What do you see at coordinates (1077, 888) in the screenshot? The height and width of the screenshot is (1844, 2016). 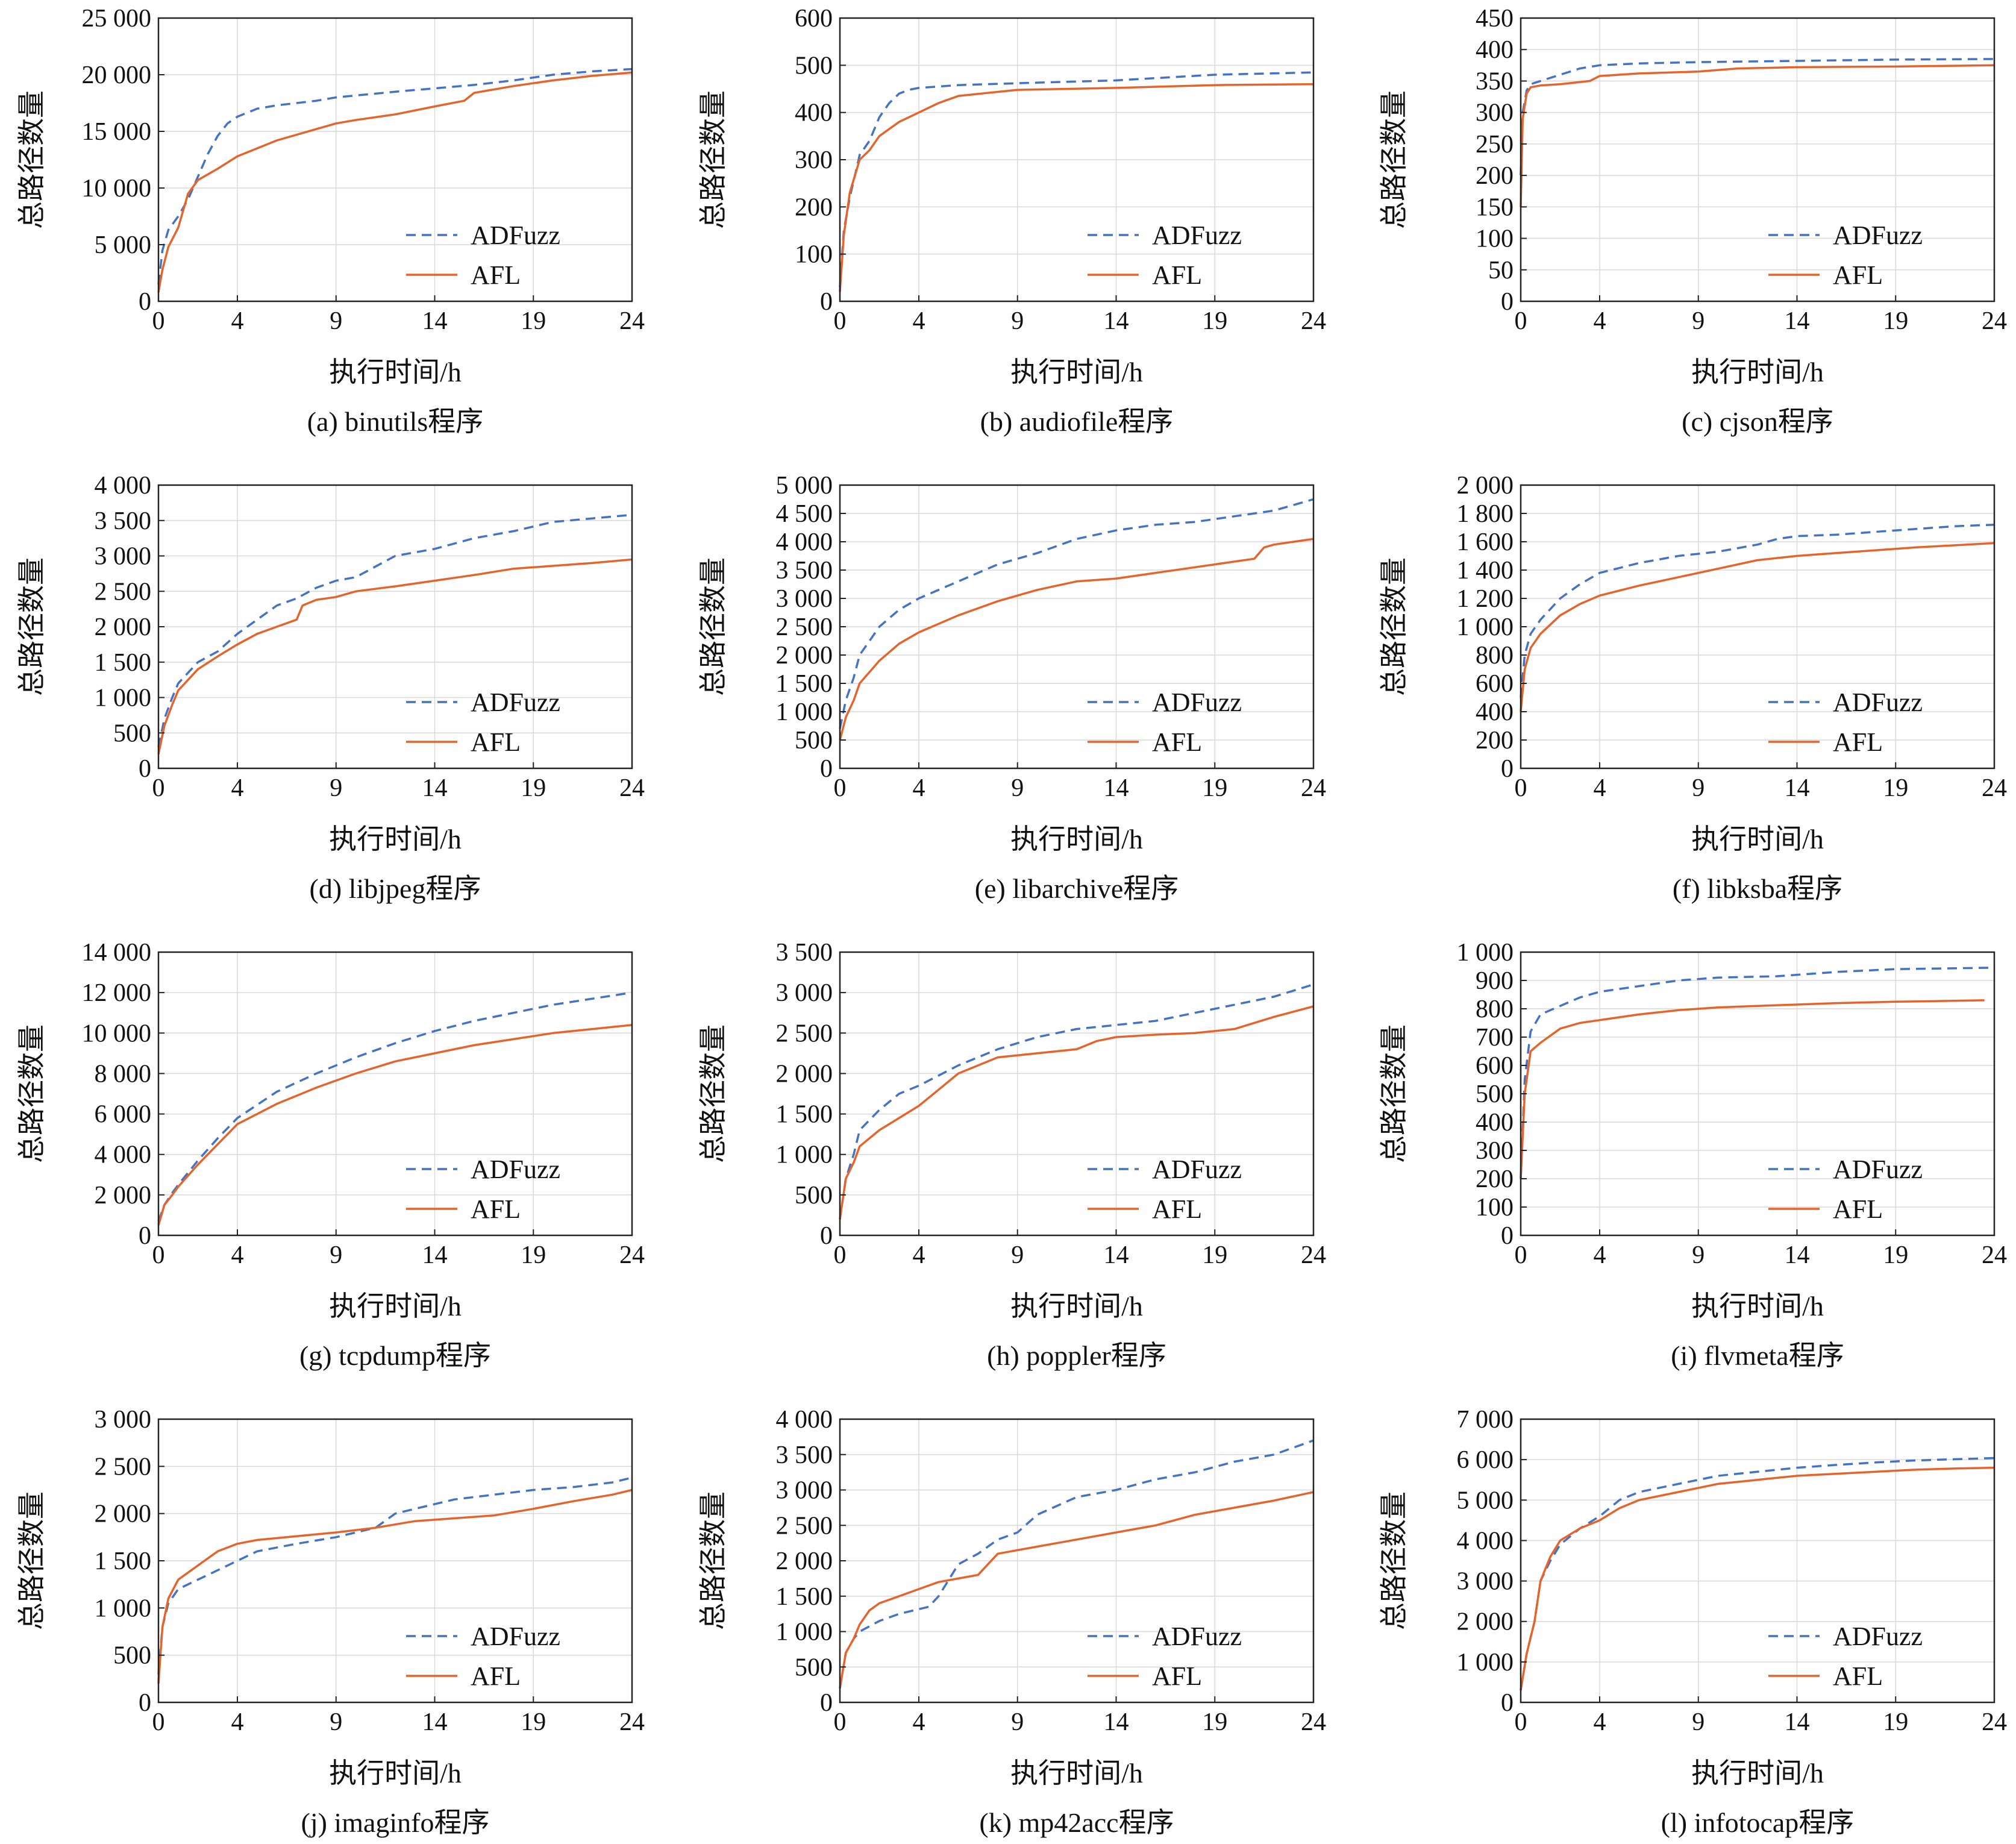 I see `chart-title: (e) libarchive程序` at bounding box center [1077, 888].